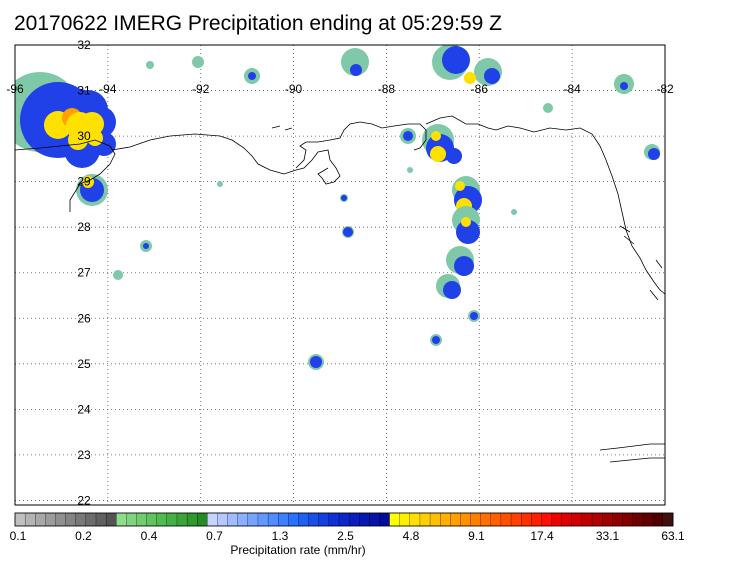  Describe the element at coordinates (387, 89) in the screenshot. I see `lon-tick-label: -88` at that location.